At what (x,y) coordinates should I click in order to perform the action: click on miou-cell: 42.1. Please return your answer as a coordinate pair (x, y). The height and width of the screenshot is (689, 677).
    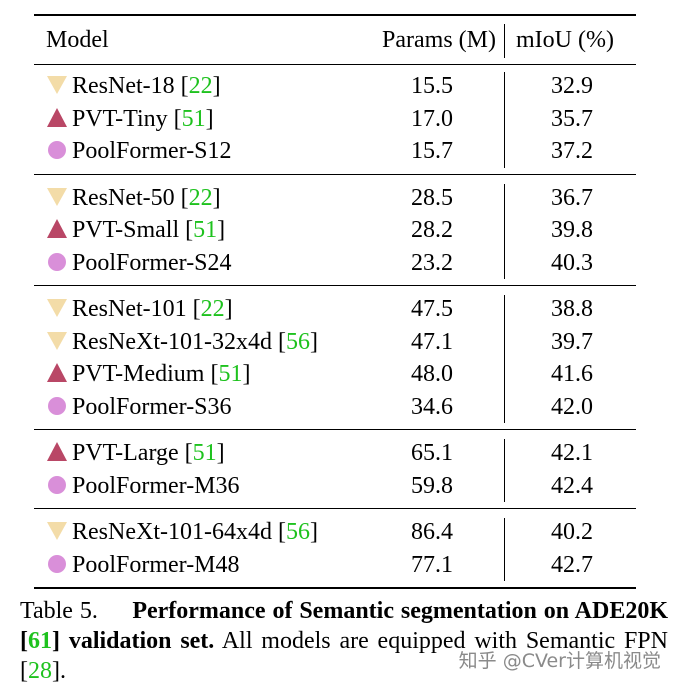
    Looking at the image, I should click on (572, 453).